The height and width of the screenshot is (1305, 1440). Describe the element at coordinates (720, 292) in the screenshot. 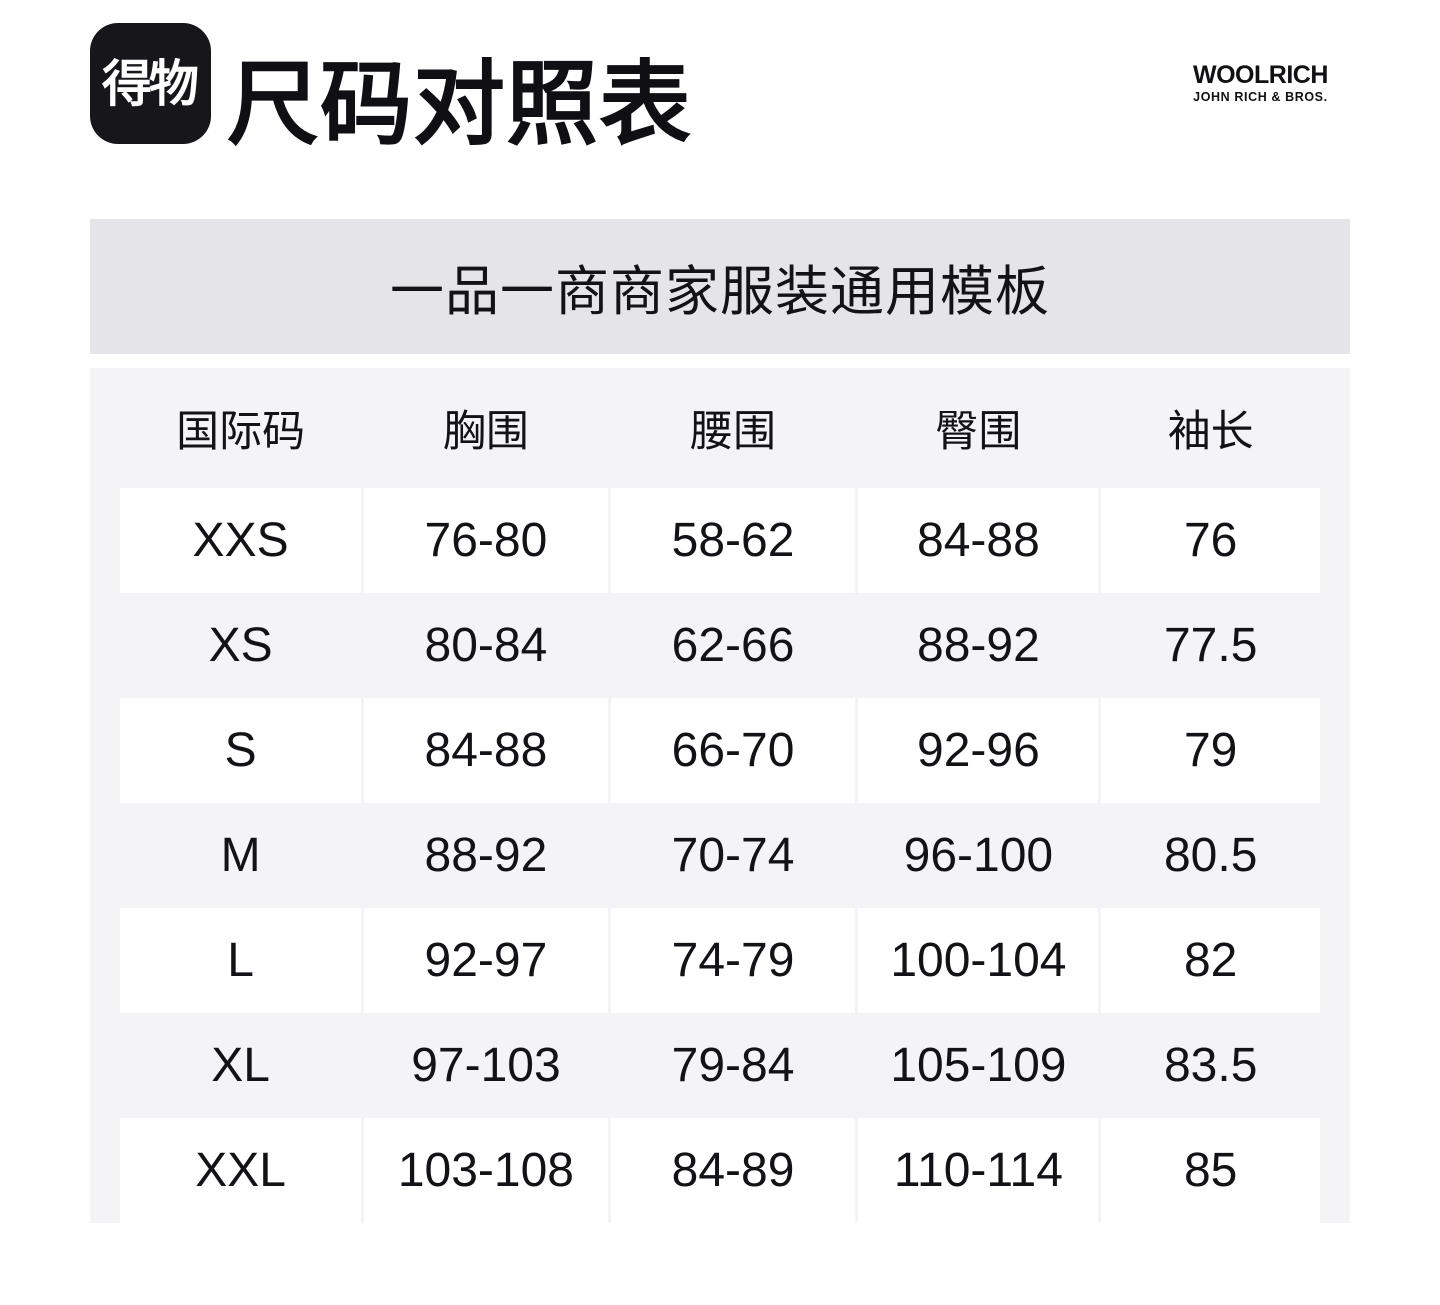

I see `template-banner-text: 一品一商商家服装通用模板` at that location.